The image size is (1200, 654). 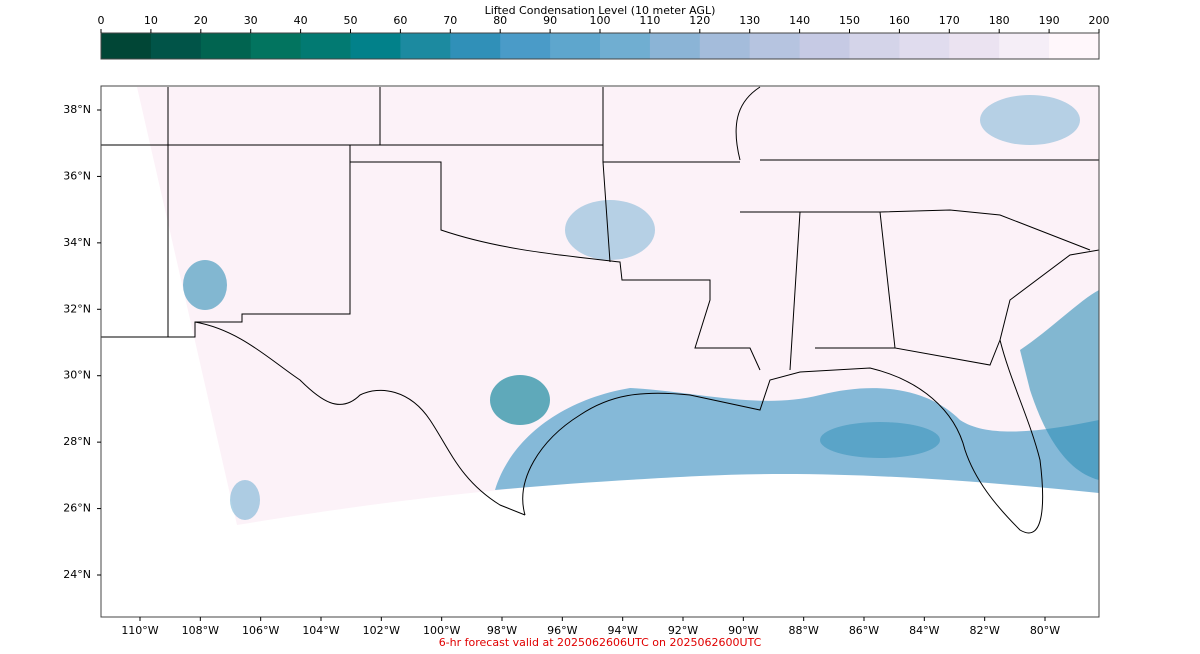 What do you see at coordinates (649, 20) in the screenshot?
I see `colorbar-tick-label: 110` at bounding box center [649, 20].